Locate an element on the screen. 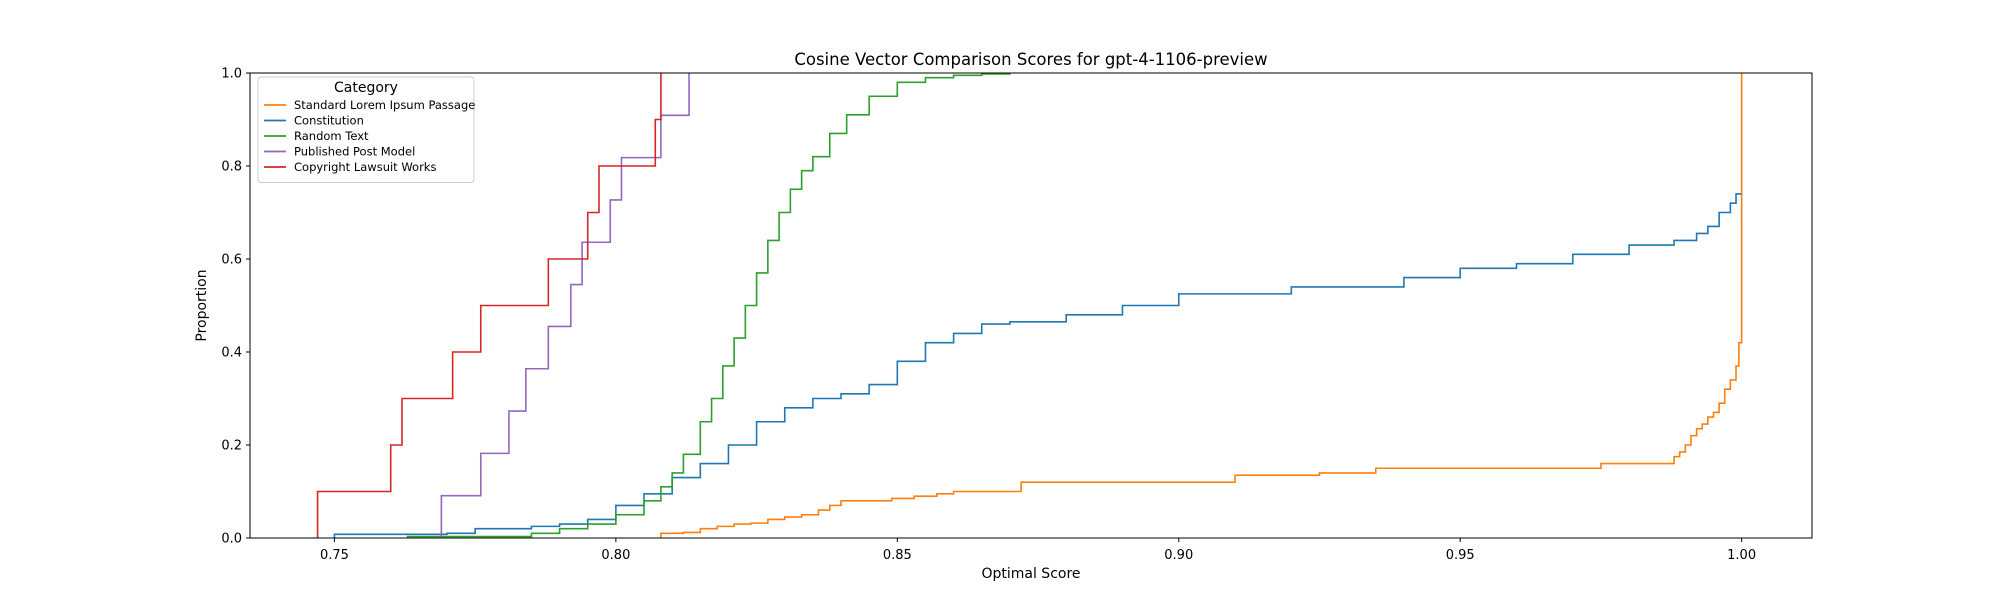  y-tick-label: 0.6 is located at coordinates (231, 260).